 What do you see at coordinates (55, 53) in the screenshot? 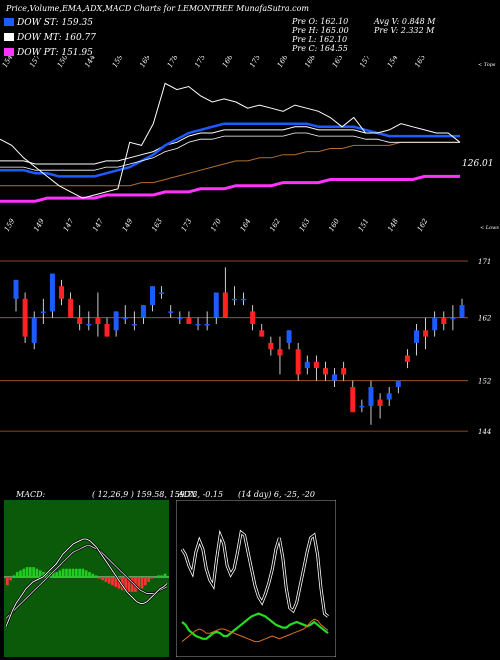
I see `dow-pt-label: DOW PT: 151.95` at bounding box center [55, 53].